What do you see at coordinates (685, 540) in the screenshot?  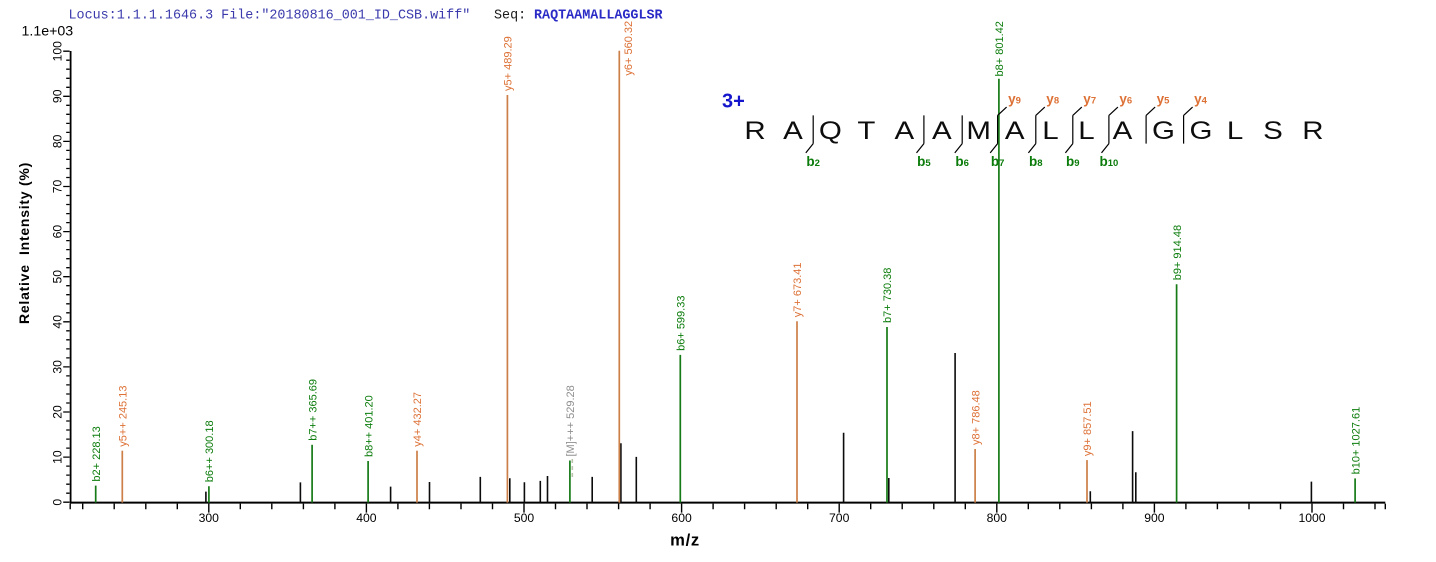 I see `svg-text: m/z` at bounding box center [685, 540].